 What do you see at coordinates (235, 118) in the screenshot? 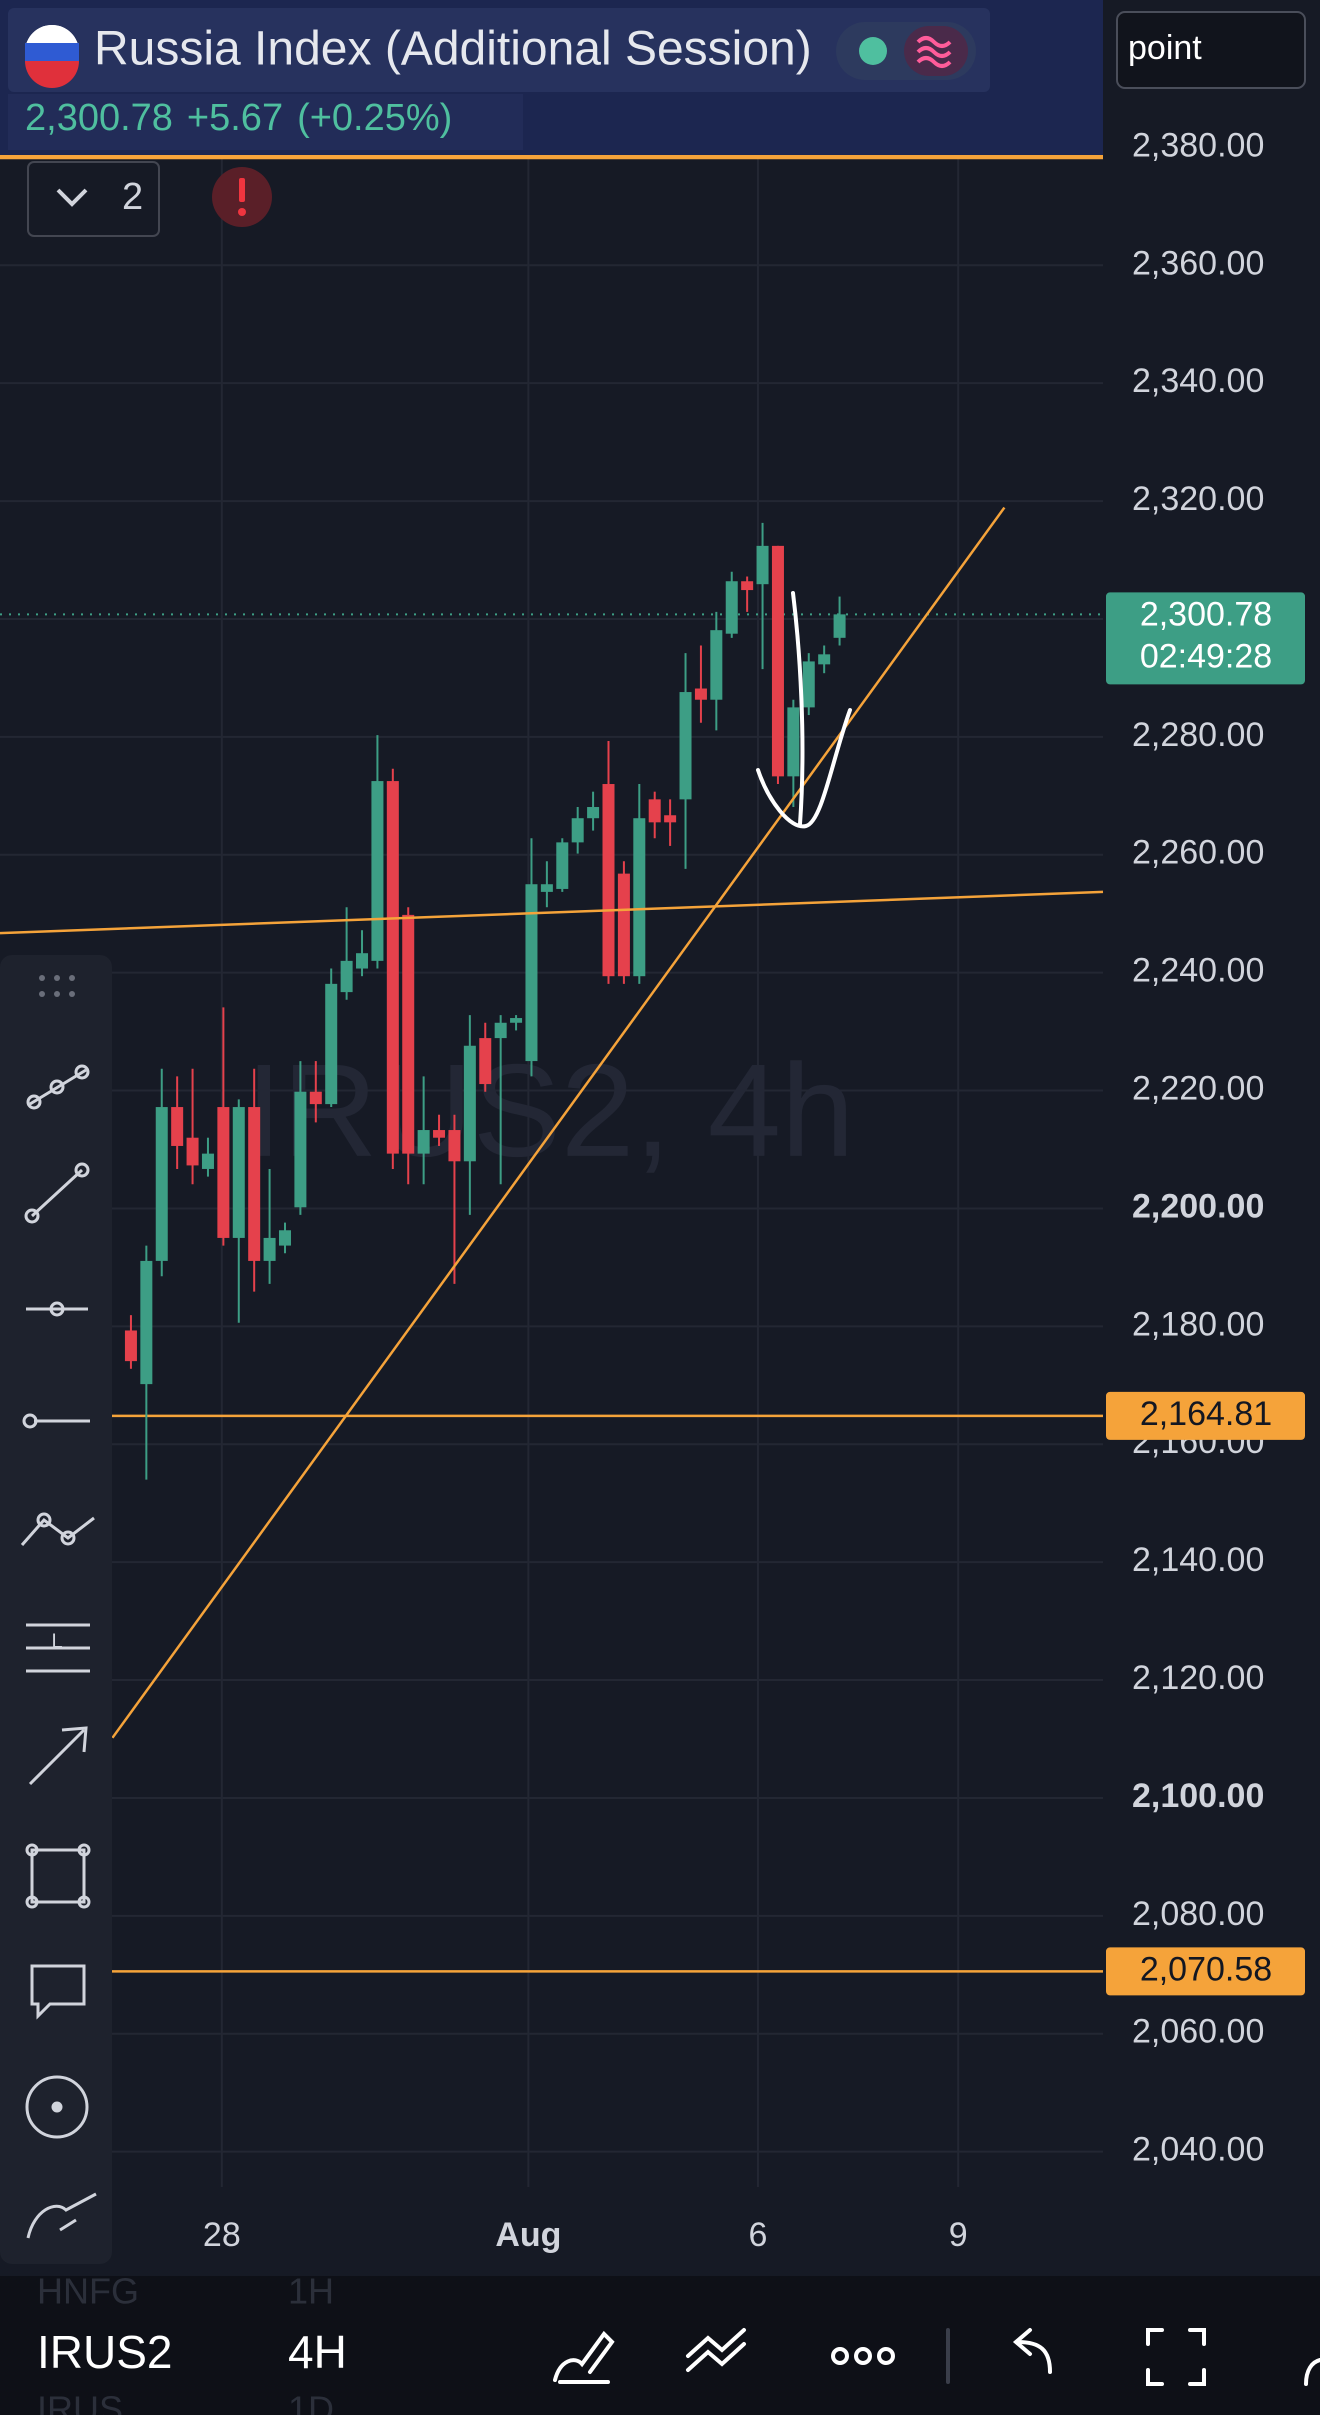
I see `header-change: +5.67` at bounding box center [235, 118].